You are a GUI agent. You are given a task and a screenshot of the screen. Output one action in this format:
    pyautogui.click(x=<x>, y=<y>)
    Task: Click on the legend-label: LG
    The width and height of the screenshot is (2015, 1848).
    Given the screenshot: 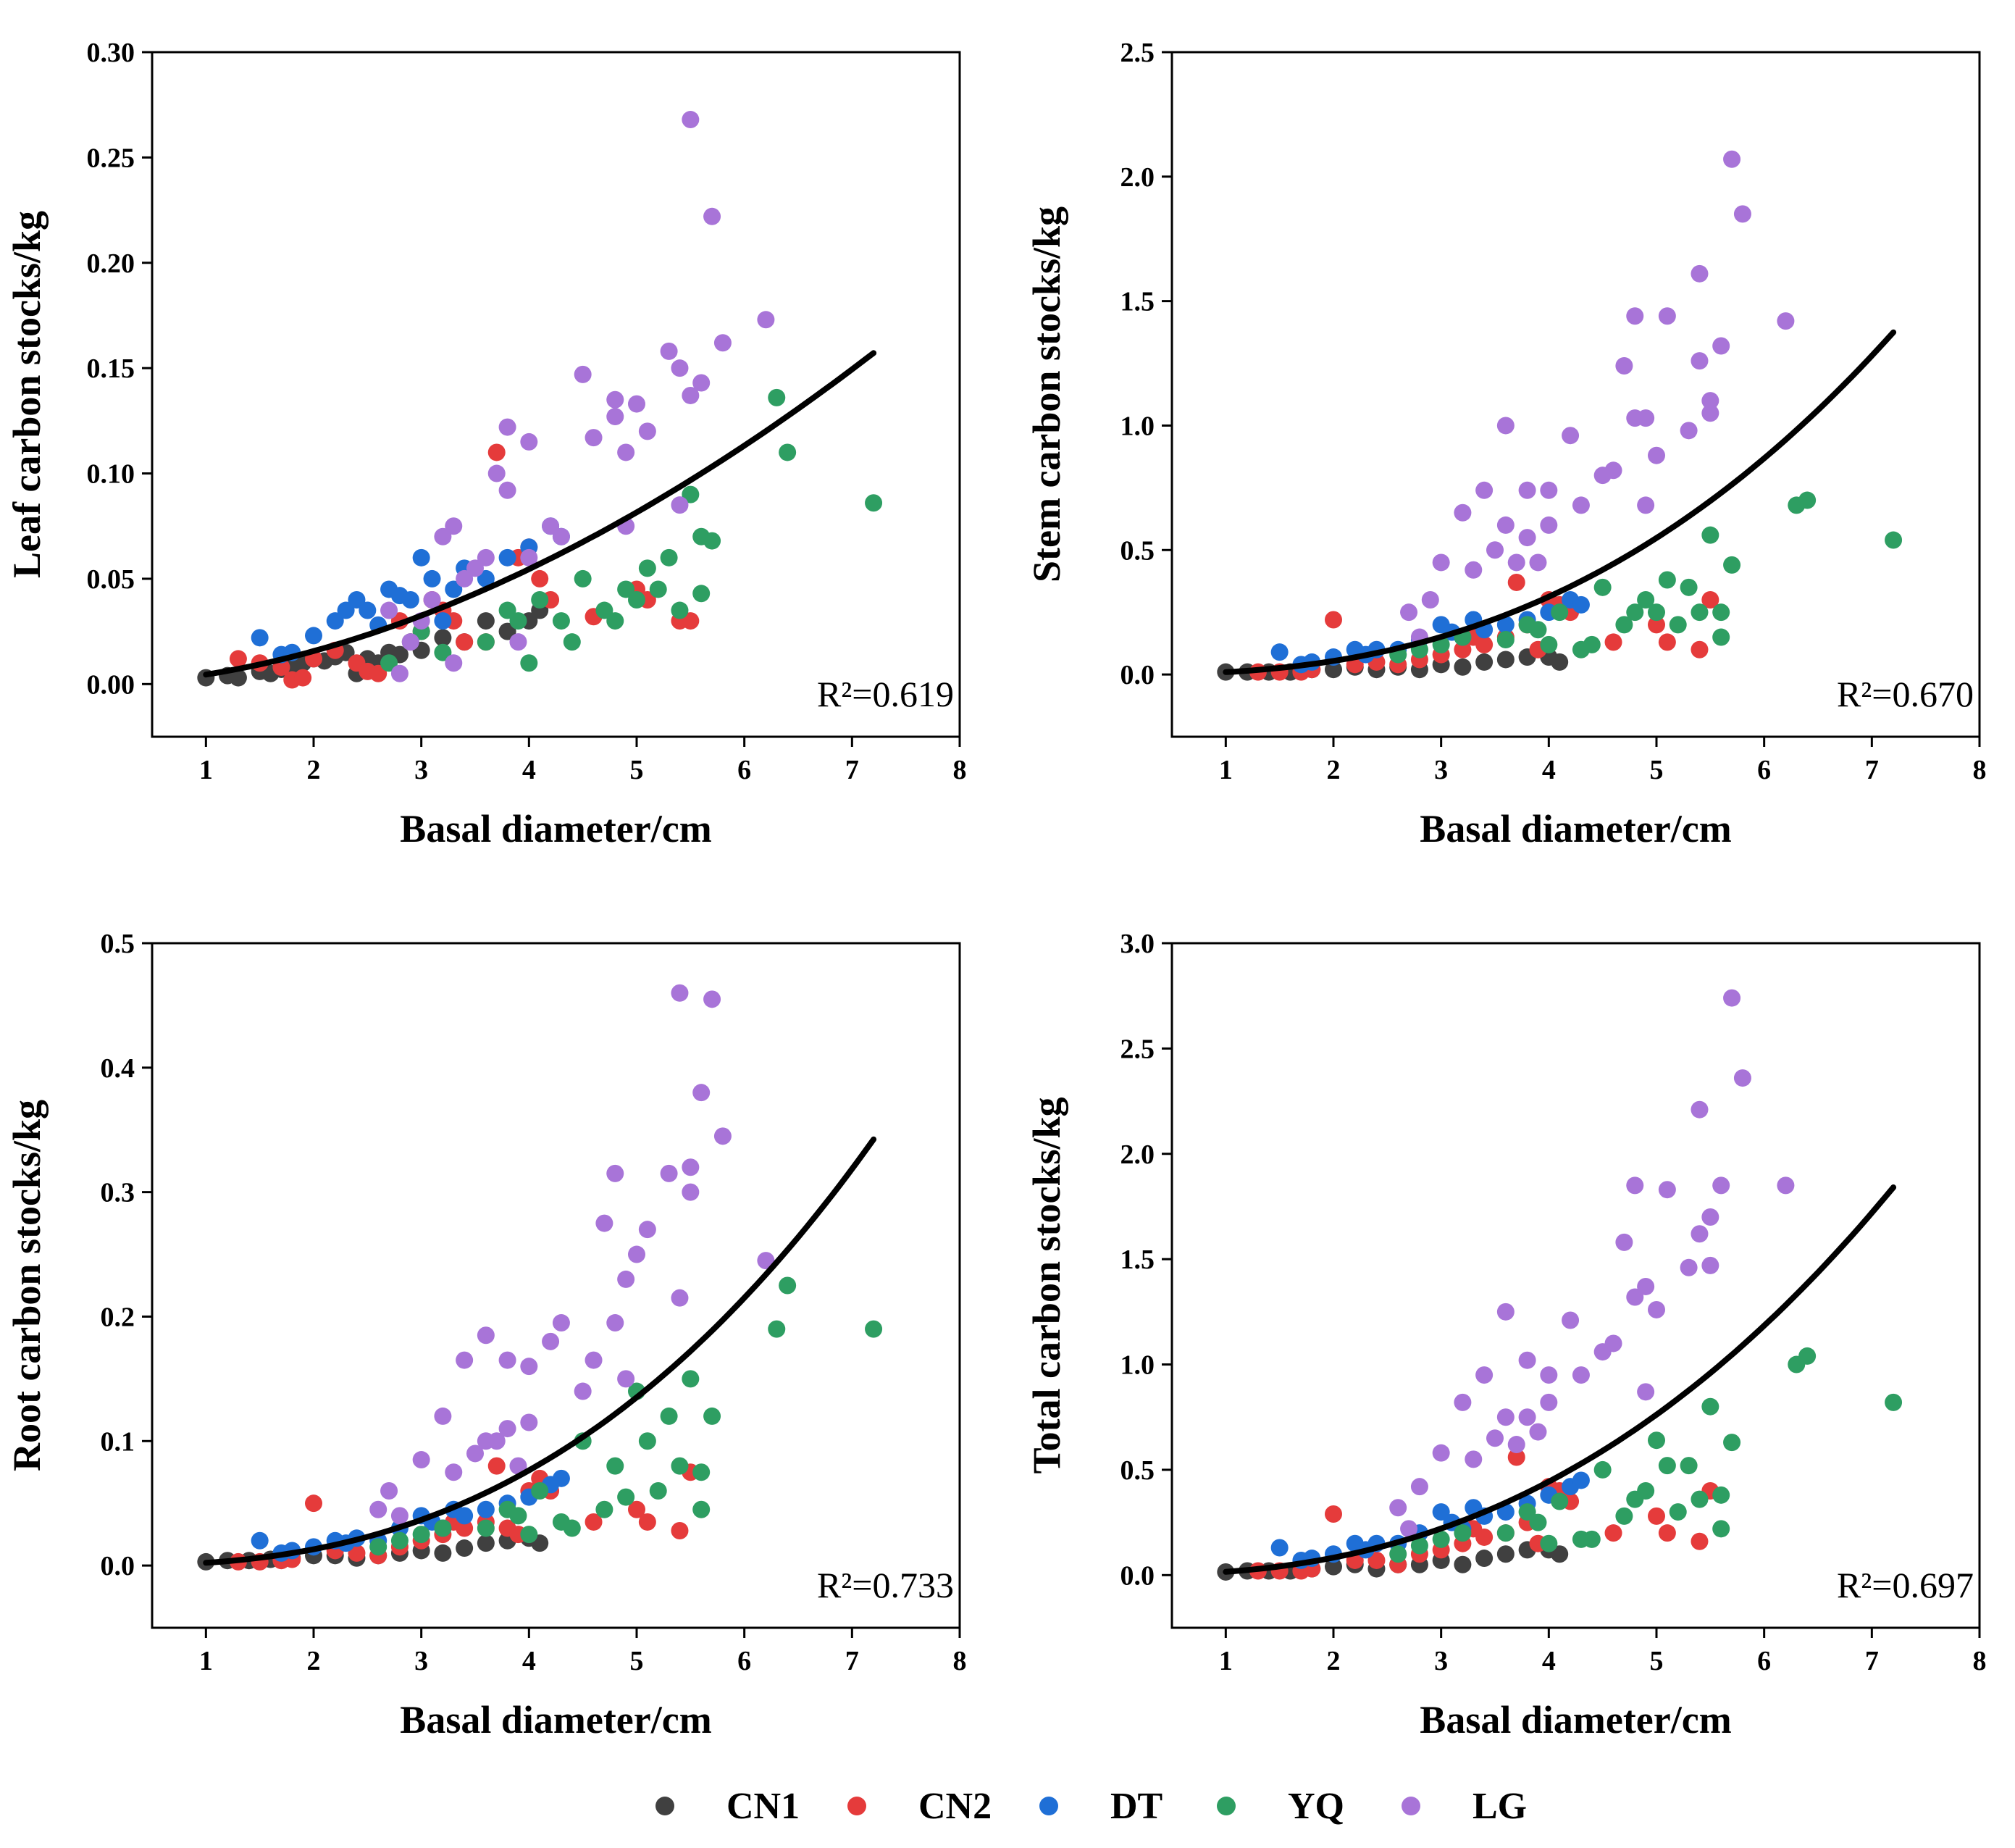 What is the action you would take?
    pyautogui.click(x=1499, y=1806)
    